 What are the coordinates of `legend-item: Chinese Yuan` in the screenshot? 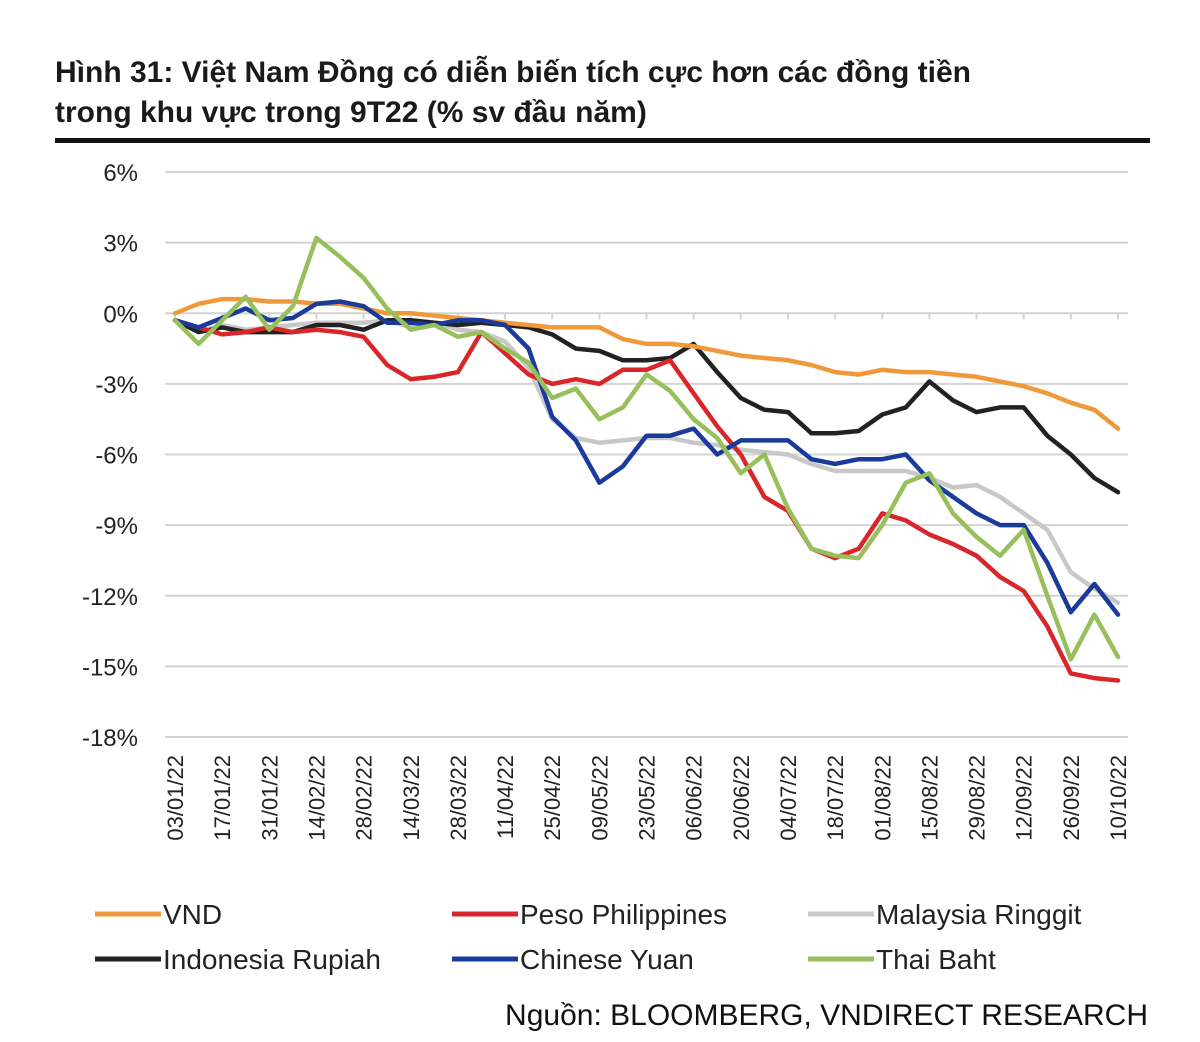 It's located at (573, 959).